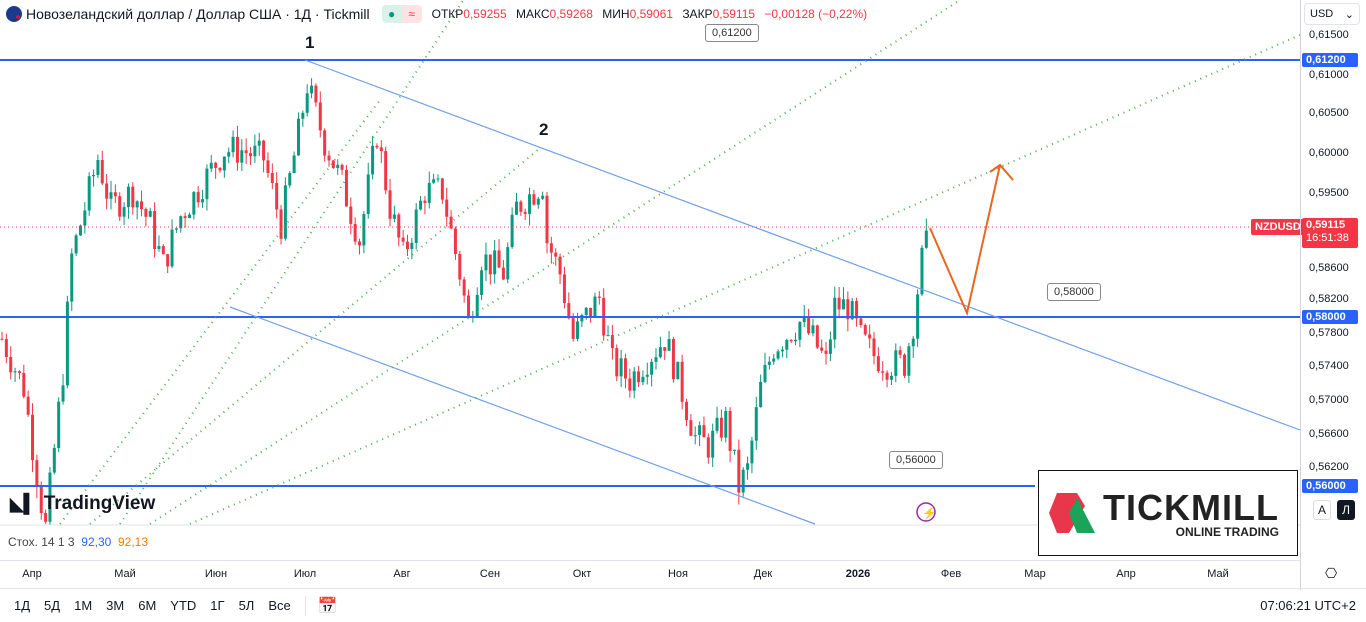  What do you see at coordinates (83, 605) in the screenshot?
I see `range-1m: 1М` at bounding box center [83, 605].